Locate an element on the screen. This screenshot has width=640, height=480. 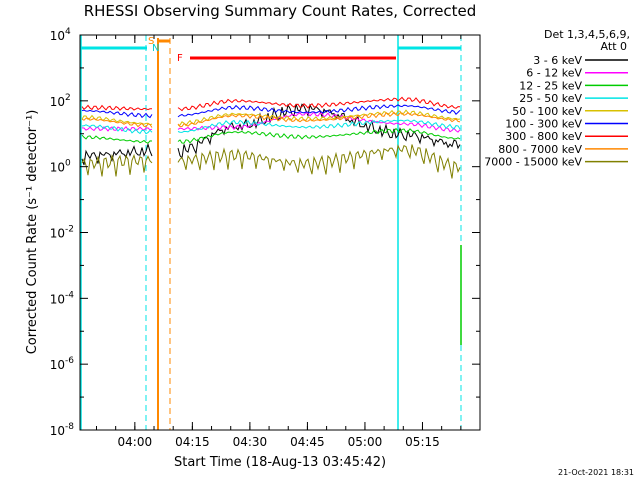
legend-label: 300 - 800 keV is located at coordinates (543, 136).